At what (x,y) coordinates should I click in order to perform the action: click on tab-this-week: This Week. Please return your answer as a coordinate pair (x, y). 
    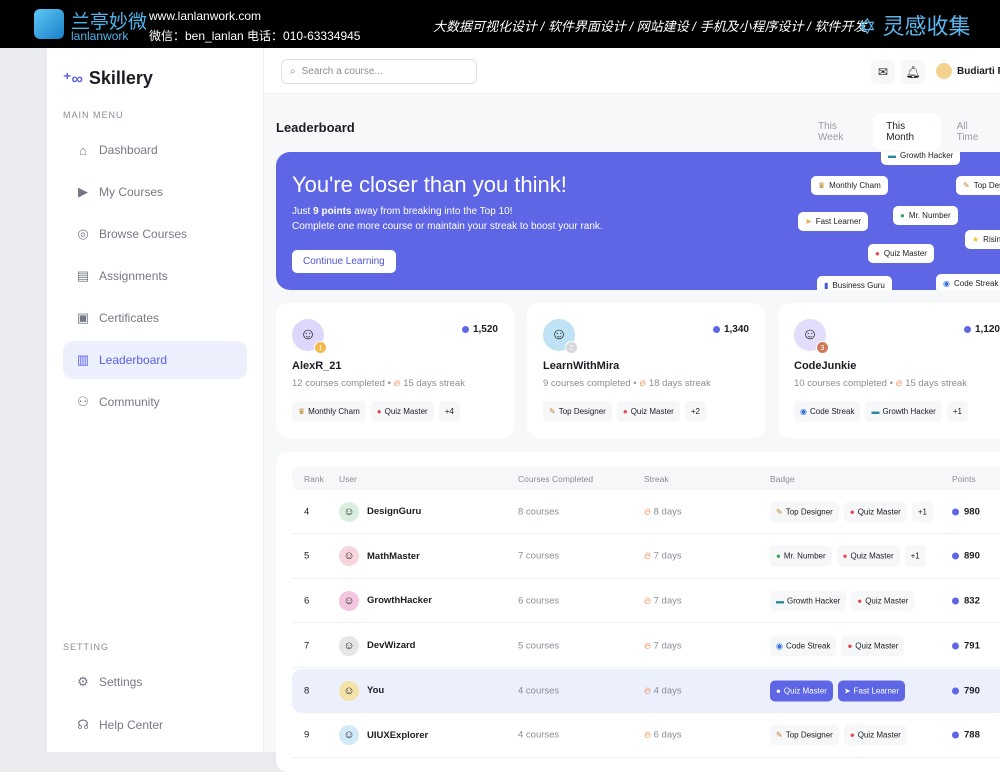
    Looking at the image, I should click on (831, 132).